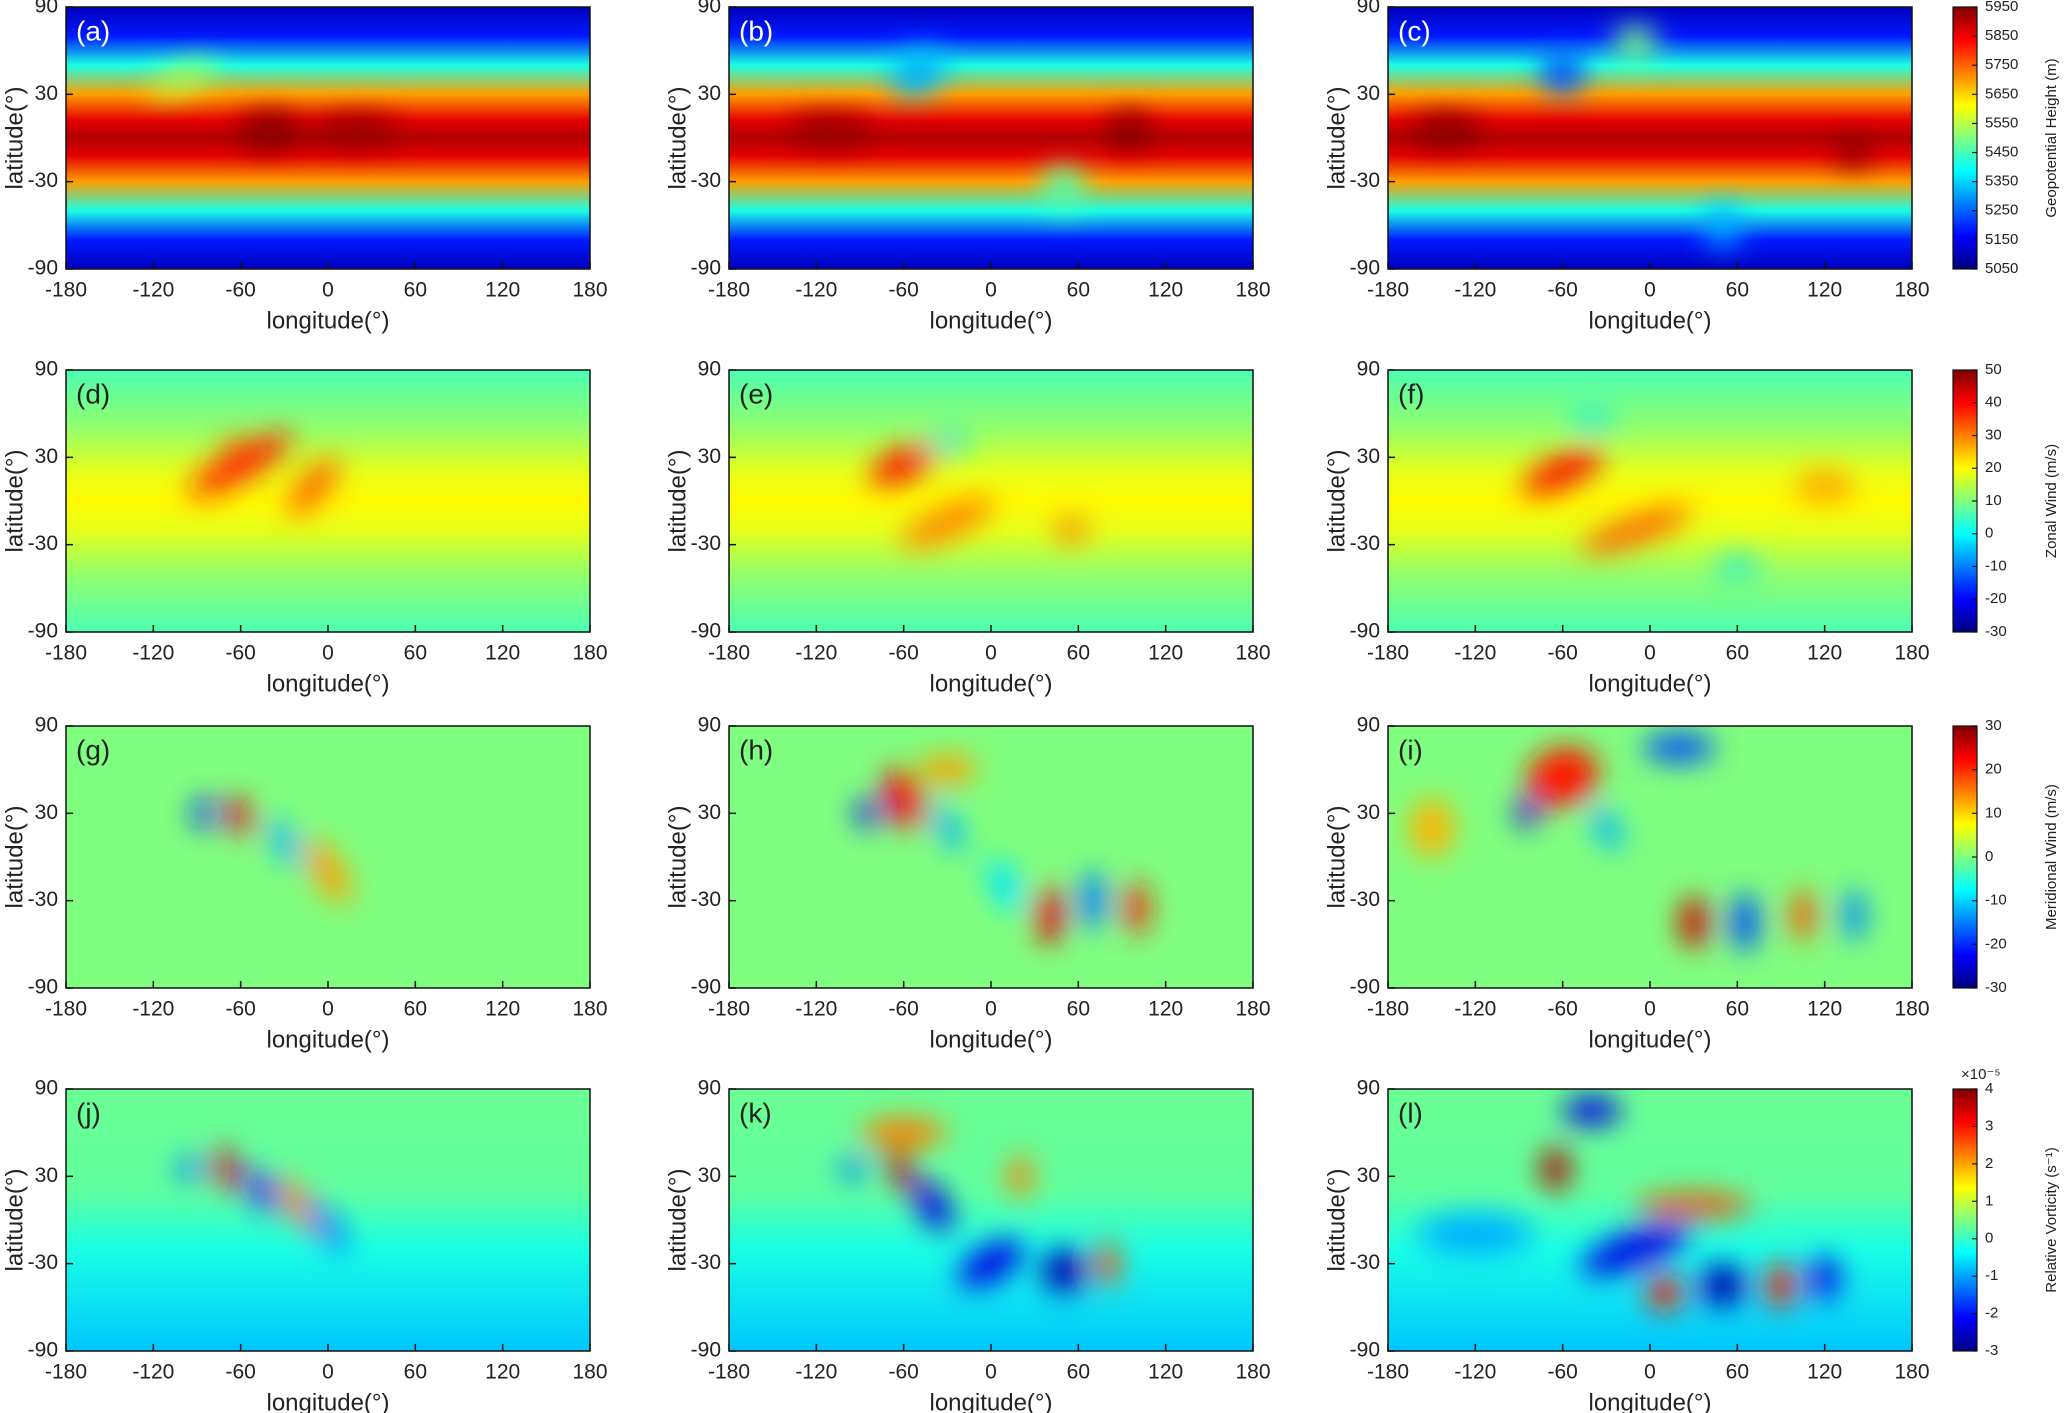 This screenshot has height=1413, width=2067. Describe the element at coordinates (2001, 7) in the screenshot. I see `colorbar-tick-label: 5950` at that location.